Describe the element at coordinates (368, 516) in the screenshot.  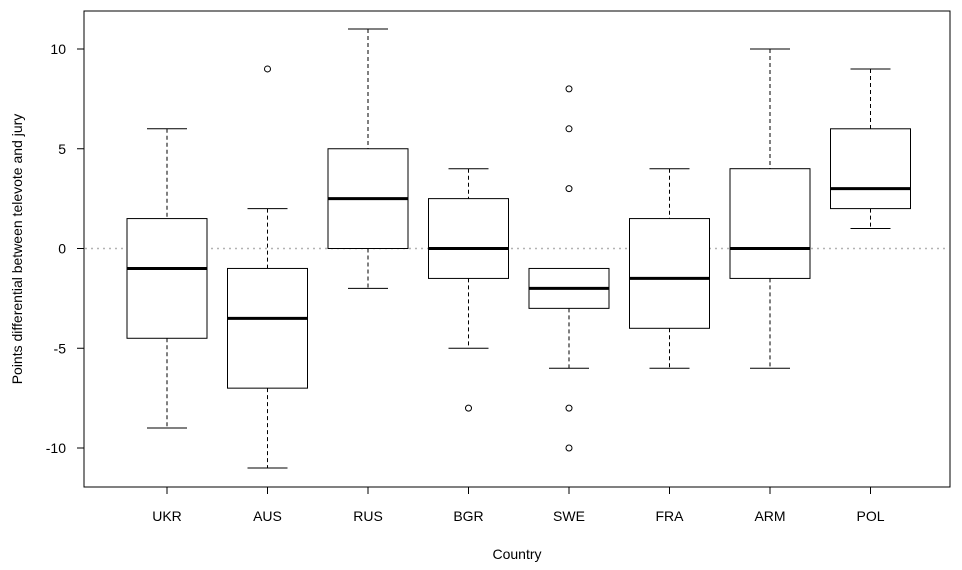
I see `x-tick-label: RUS` at that location.